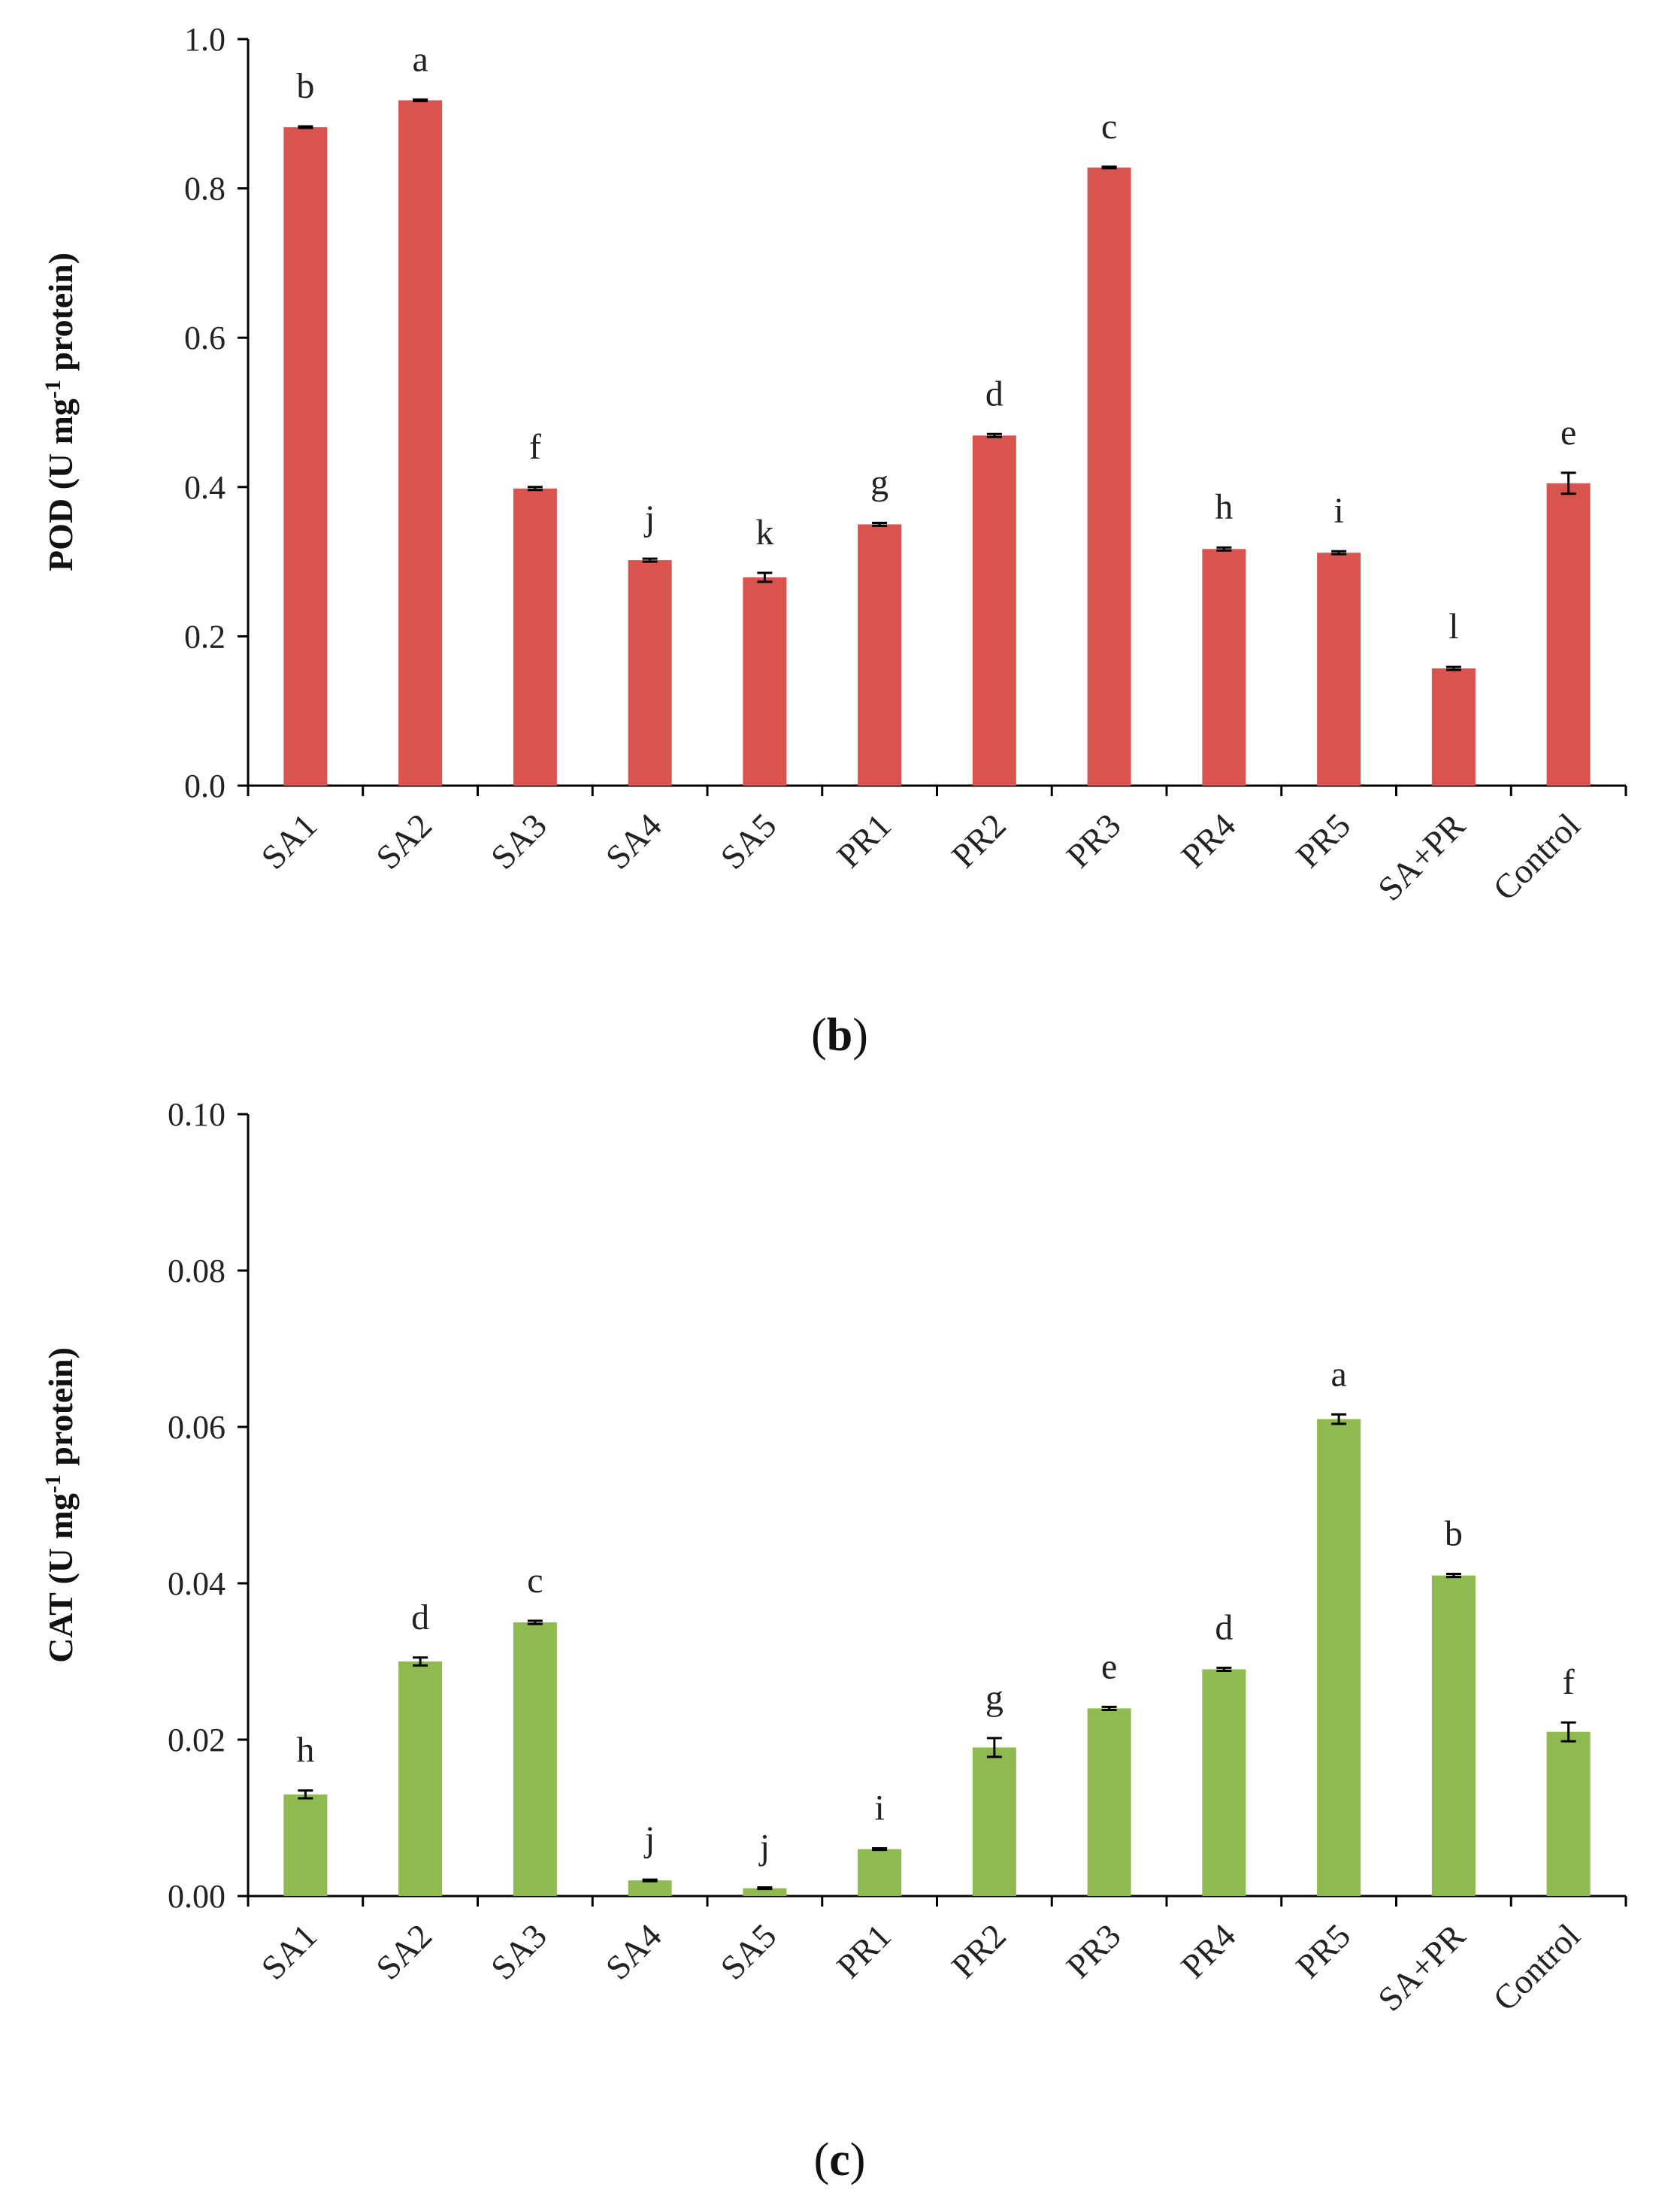  What do you see at coordinates (205, 487) in the screenshot?
I see `y-tick-label: 0.4` at bounding box center [205, 487].